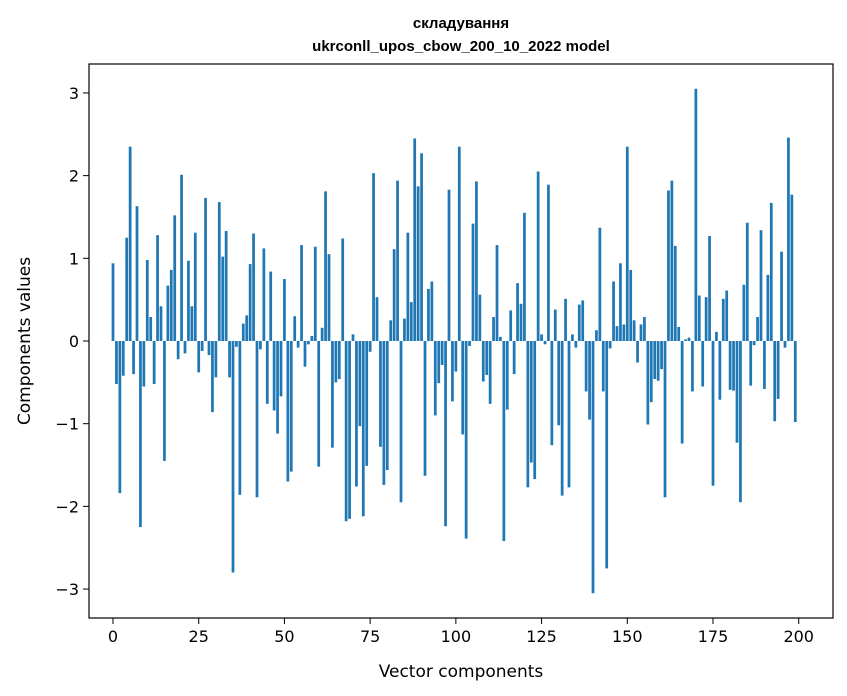  Describe the element at coordinates (456, 636) in the screenshot. I see `x-tick-label: 100` at that location.